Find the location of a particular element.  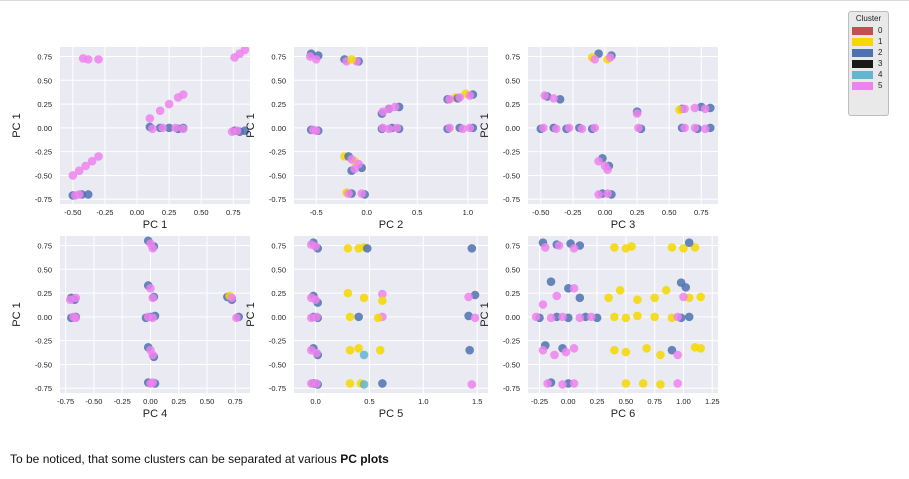

x-tick-label: 1.25 is located at coordinates (712, 401).